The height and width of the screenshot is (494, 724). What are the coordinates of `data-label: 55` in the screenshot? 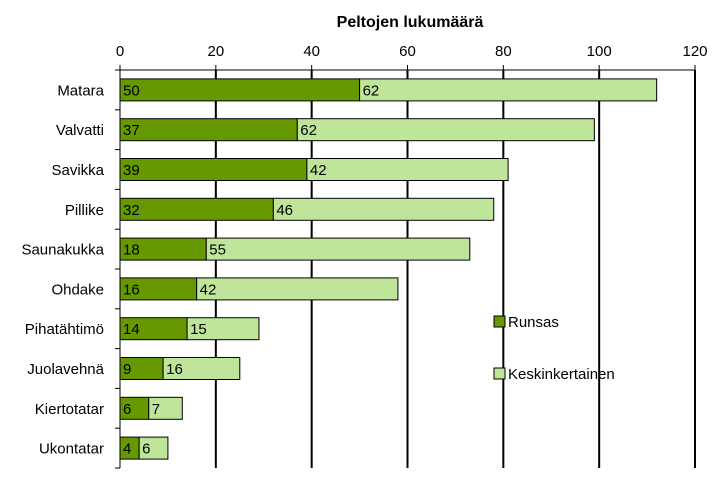 It's located at (217, 250).